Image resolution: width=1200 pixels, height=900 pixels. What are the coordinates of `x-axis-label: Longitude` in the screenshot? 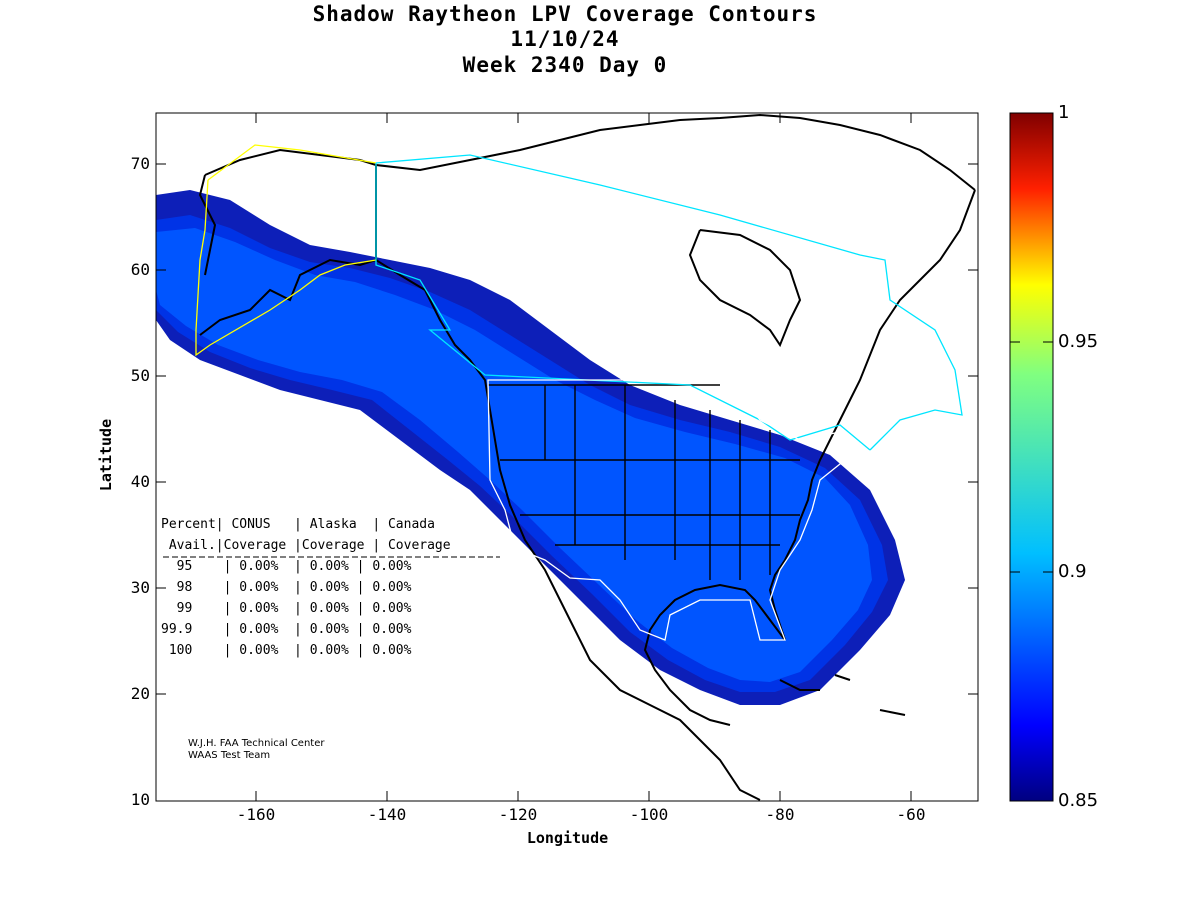 It's located at (567, 838).